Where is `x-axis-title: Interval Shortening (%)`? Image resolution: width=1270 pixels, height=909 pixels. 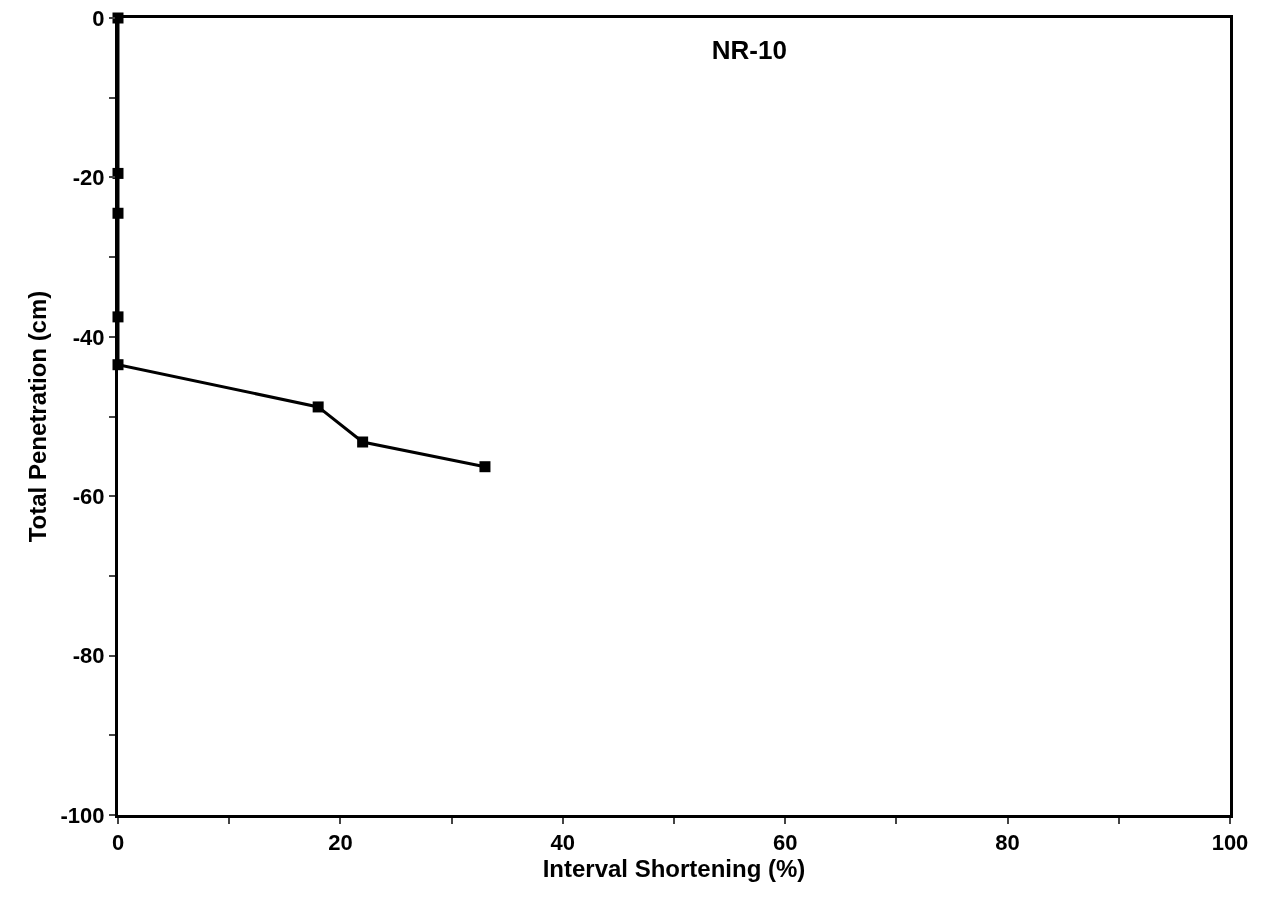
x-axis-title: Interval Shortening (%) is located at coordinates (674, 869).